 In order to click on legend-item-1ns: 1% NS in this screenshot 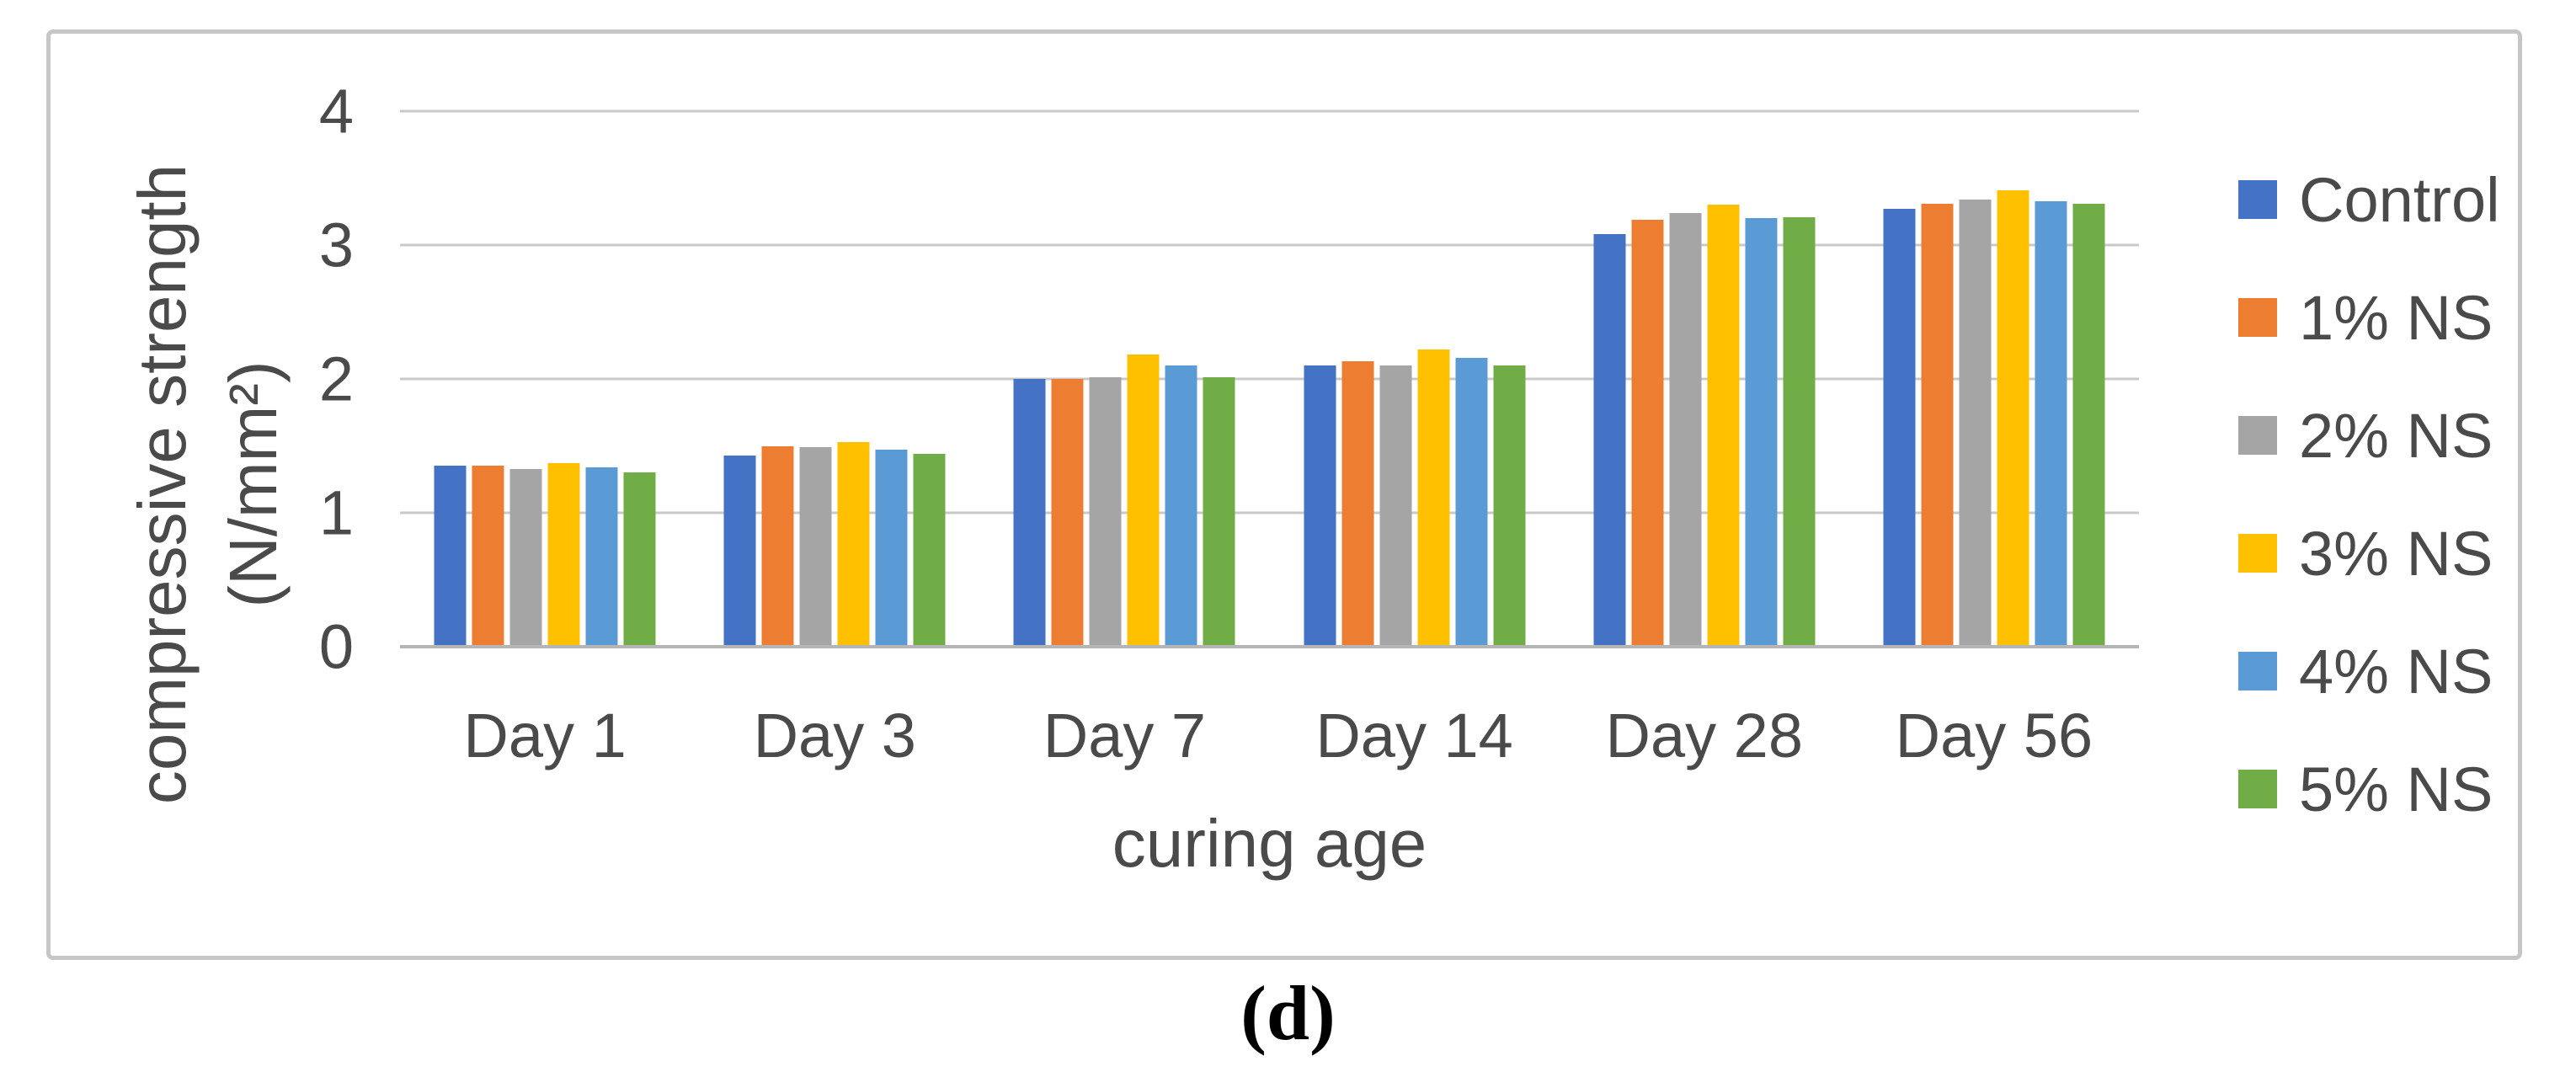, I will do `click(2369, 317)`.